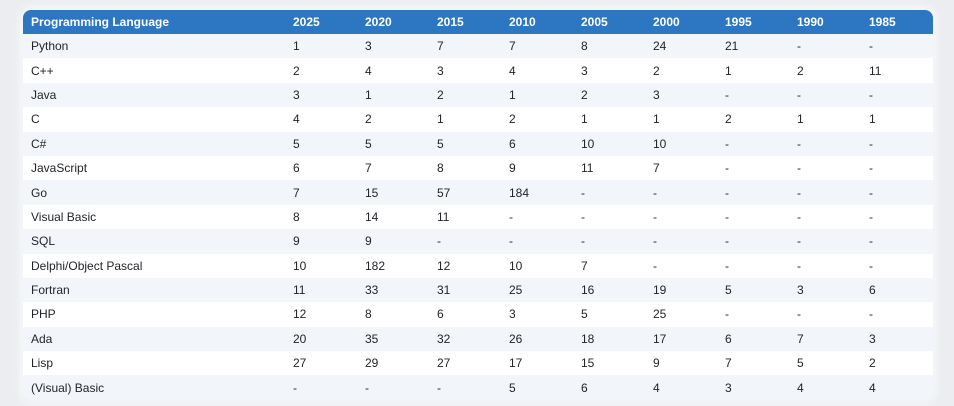 This screenshot has width=954, height=406. Describe the element at coordinates (465, 22) in the screenshot. I see `column-header-year: 2015` at that location.